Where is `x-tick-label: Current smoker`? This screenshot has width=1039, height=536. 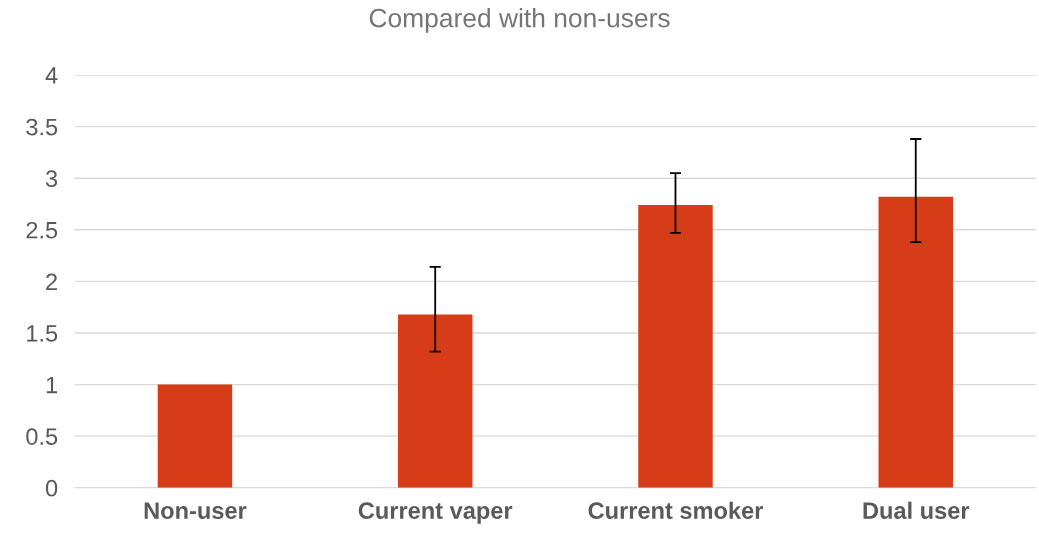
x-tick-label: Current smoker is located at coordinates (676, 510).